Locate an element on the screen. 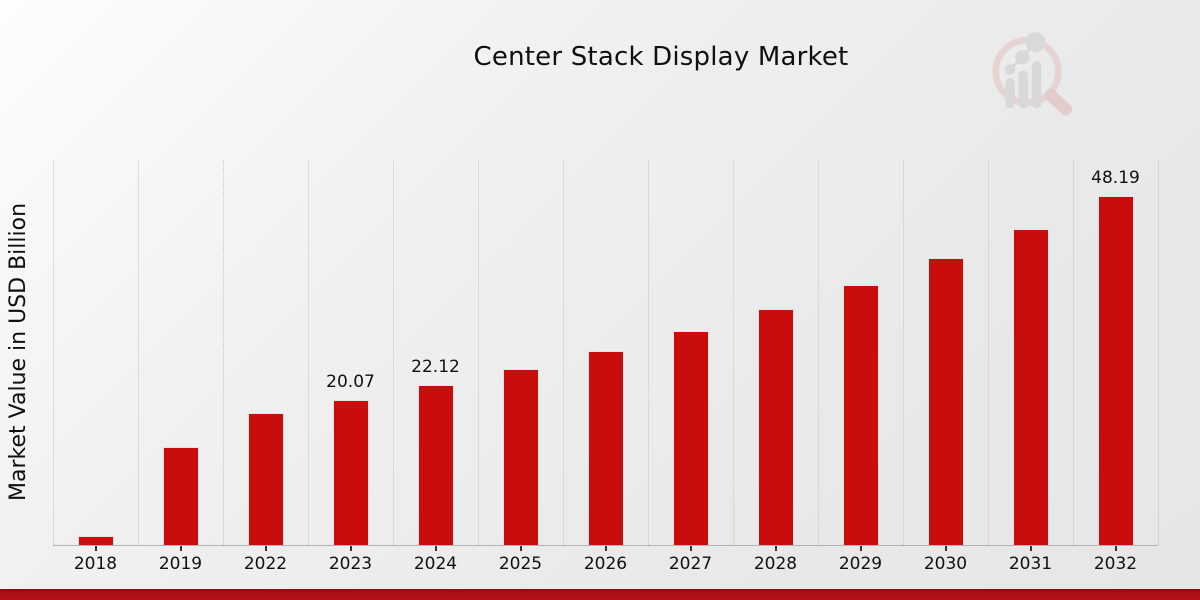 This screenshot has height=600, width=1200. bar-2024 is located at coordinates (435, 464).